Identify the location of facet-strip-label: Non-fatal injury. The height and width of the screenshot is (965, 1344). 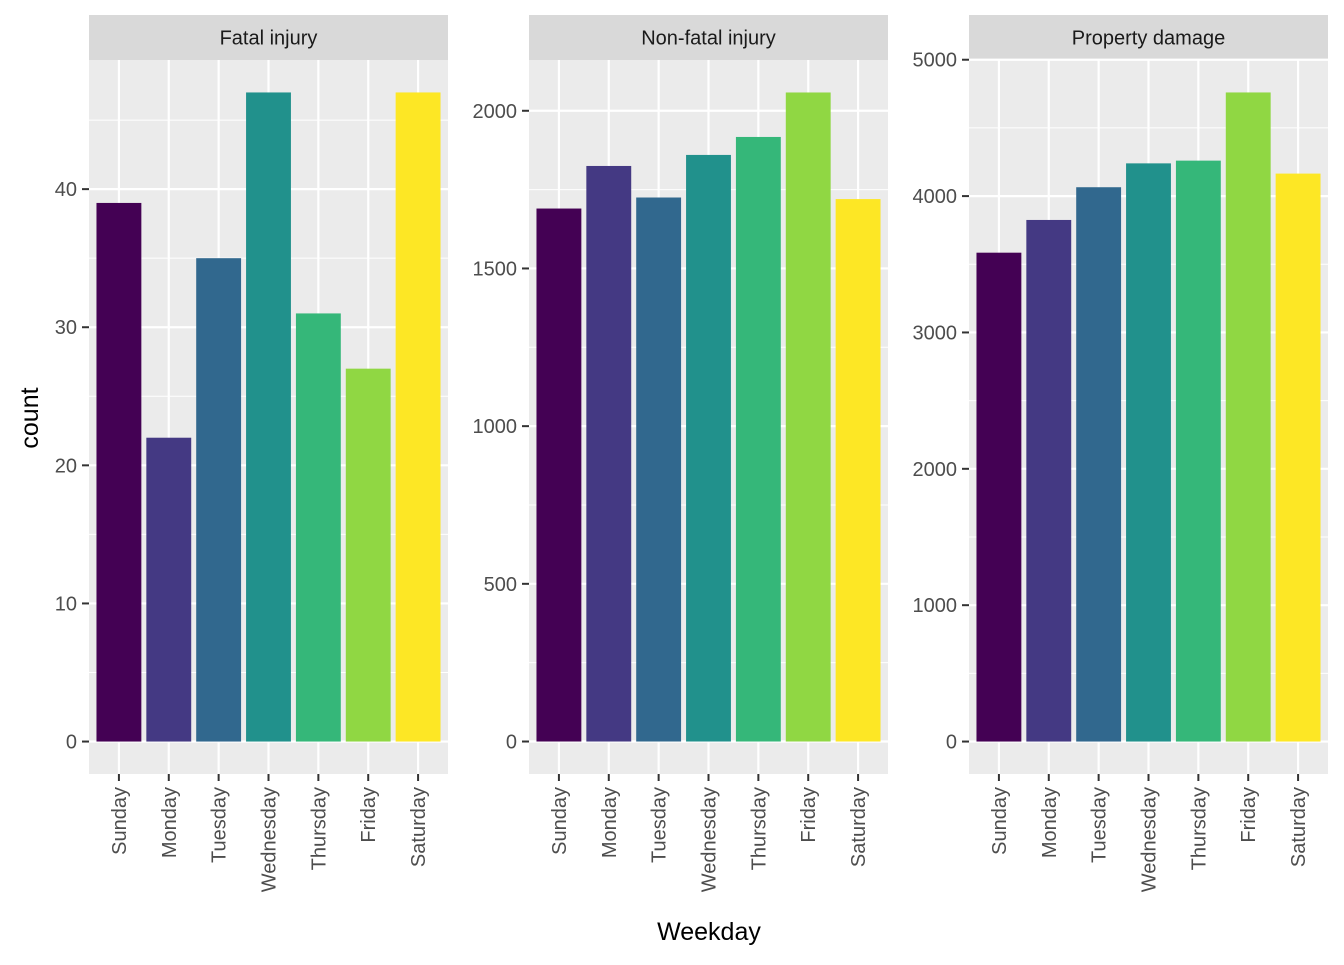
(708, 39).